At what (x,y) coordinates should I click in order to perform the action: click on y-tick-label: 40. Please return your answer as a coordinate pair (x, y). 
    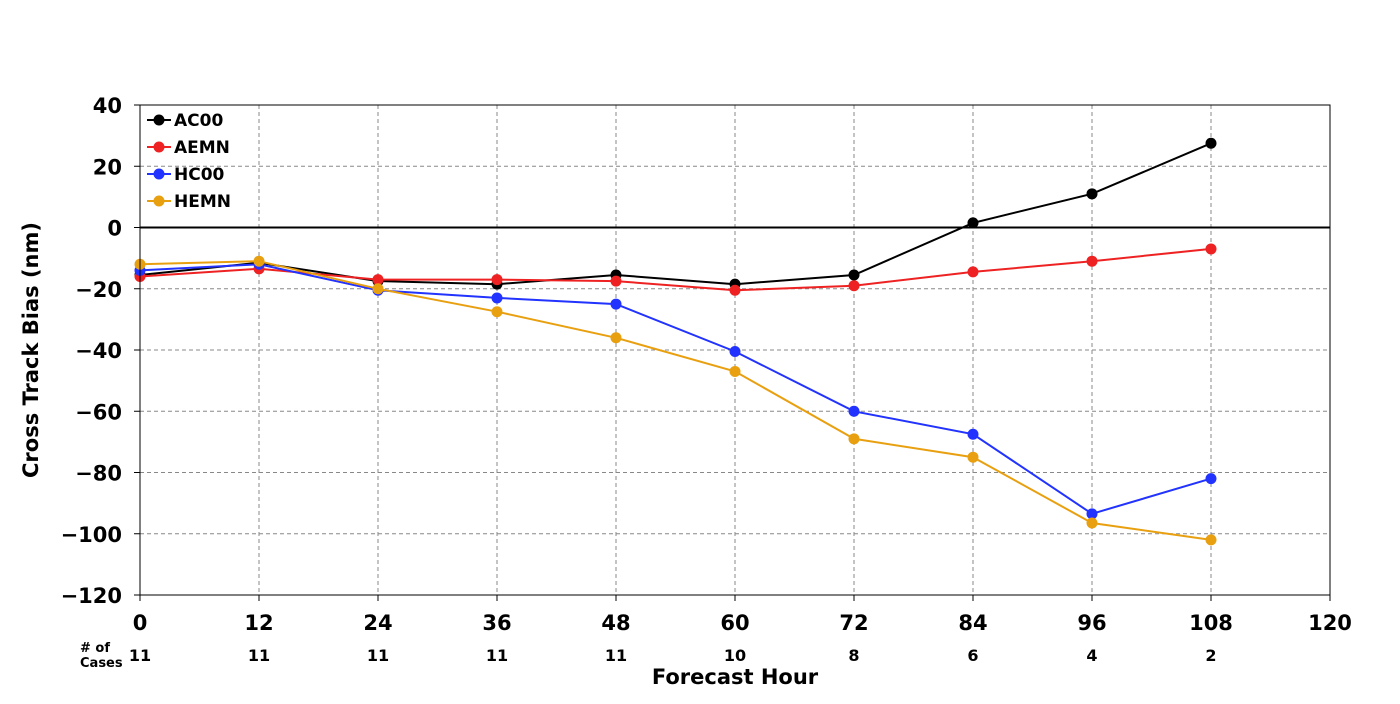
    Looking at the image, I should click on (107, 106).